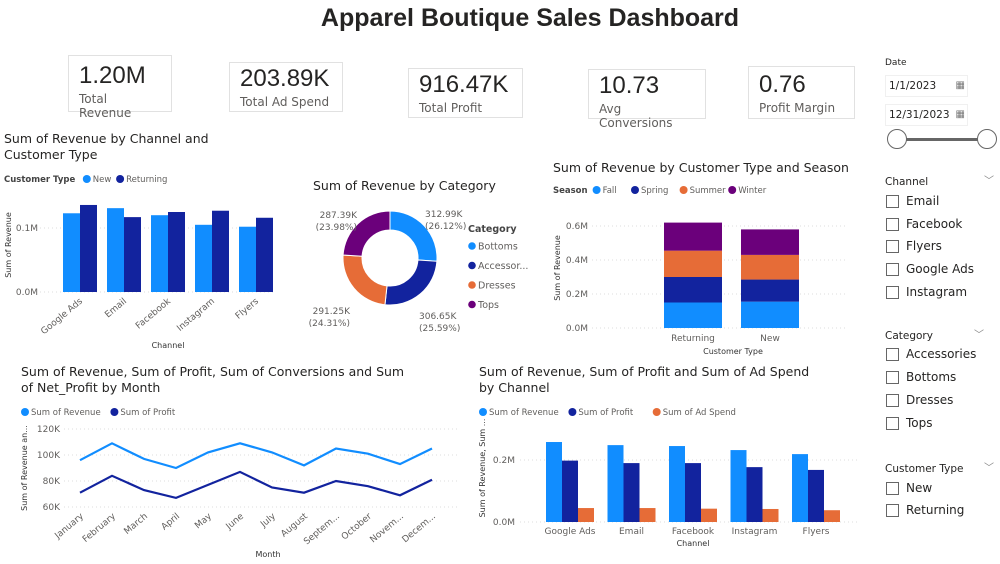  I want to click on kpi-total-profit: 916.47K Total Profit, so click(465, 93).